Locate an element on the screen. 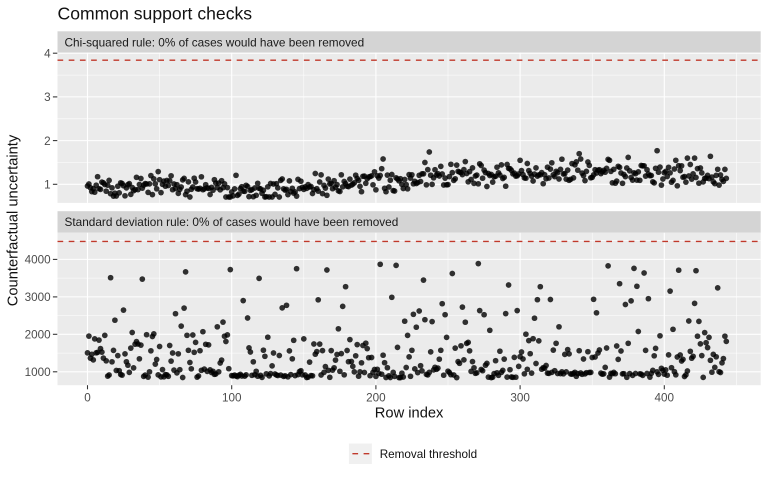  svg-text: 400 is located at coordinates (665, 398).